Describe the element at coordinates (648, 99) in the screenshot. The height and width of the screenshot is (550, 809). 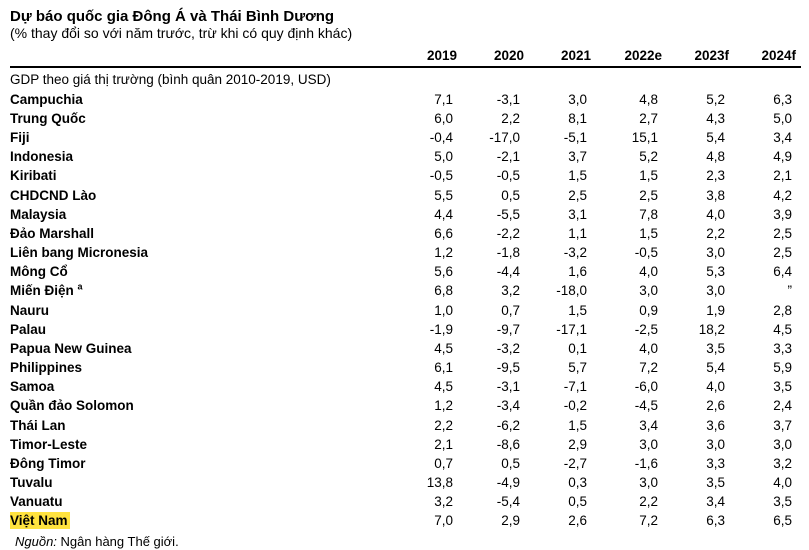
I see `value-cell: 4,8` at that location.